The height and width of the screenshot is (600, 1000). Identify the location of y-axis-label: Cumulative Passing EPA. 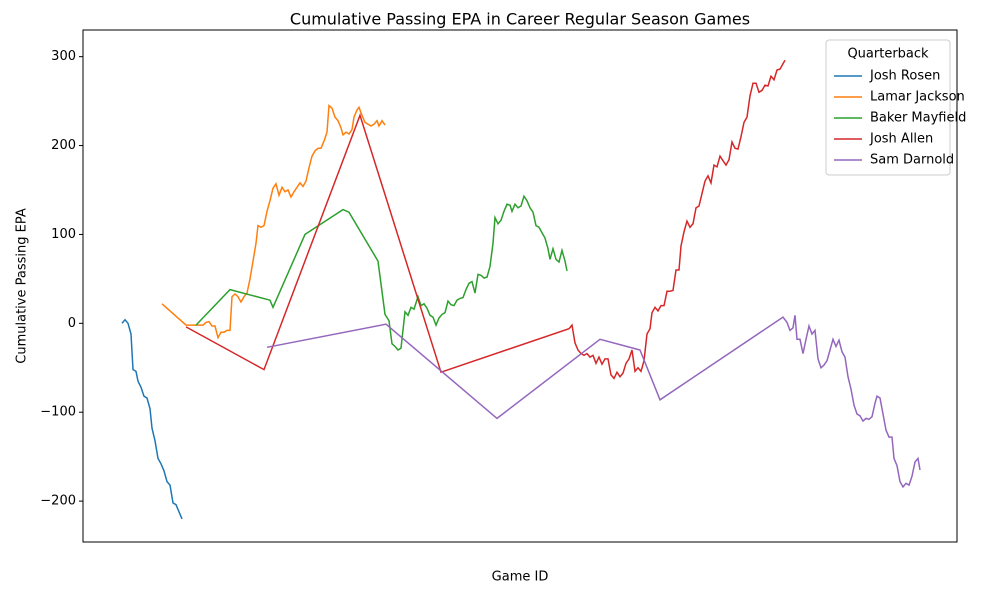
(22, 286).